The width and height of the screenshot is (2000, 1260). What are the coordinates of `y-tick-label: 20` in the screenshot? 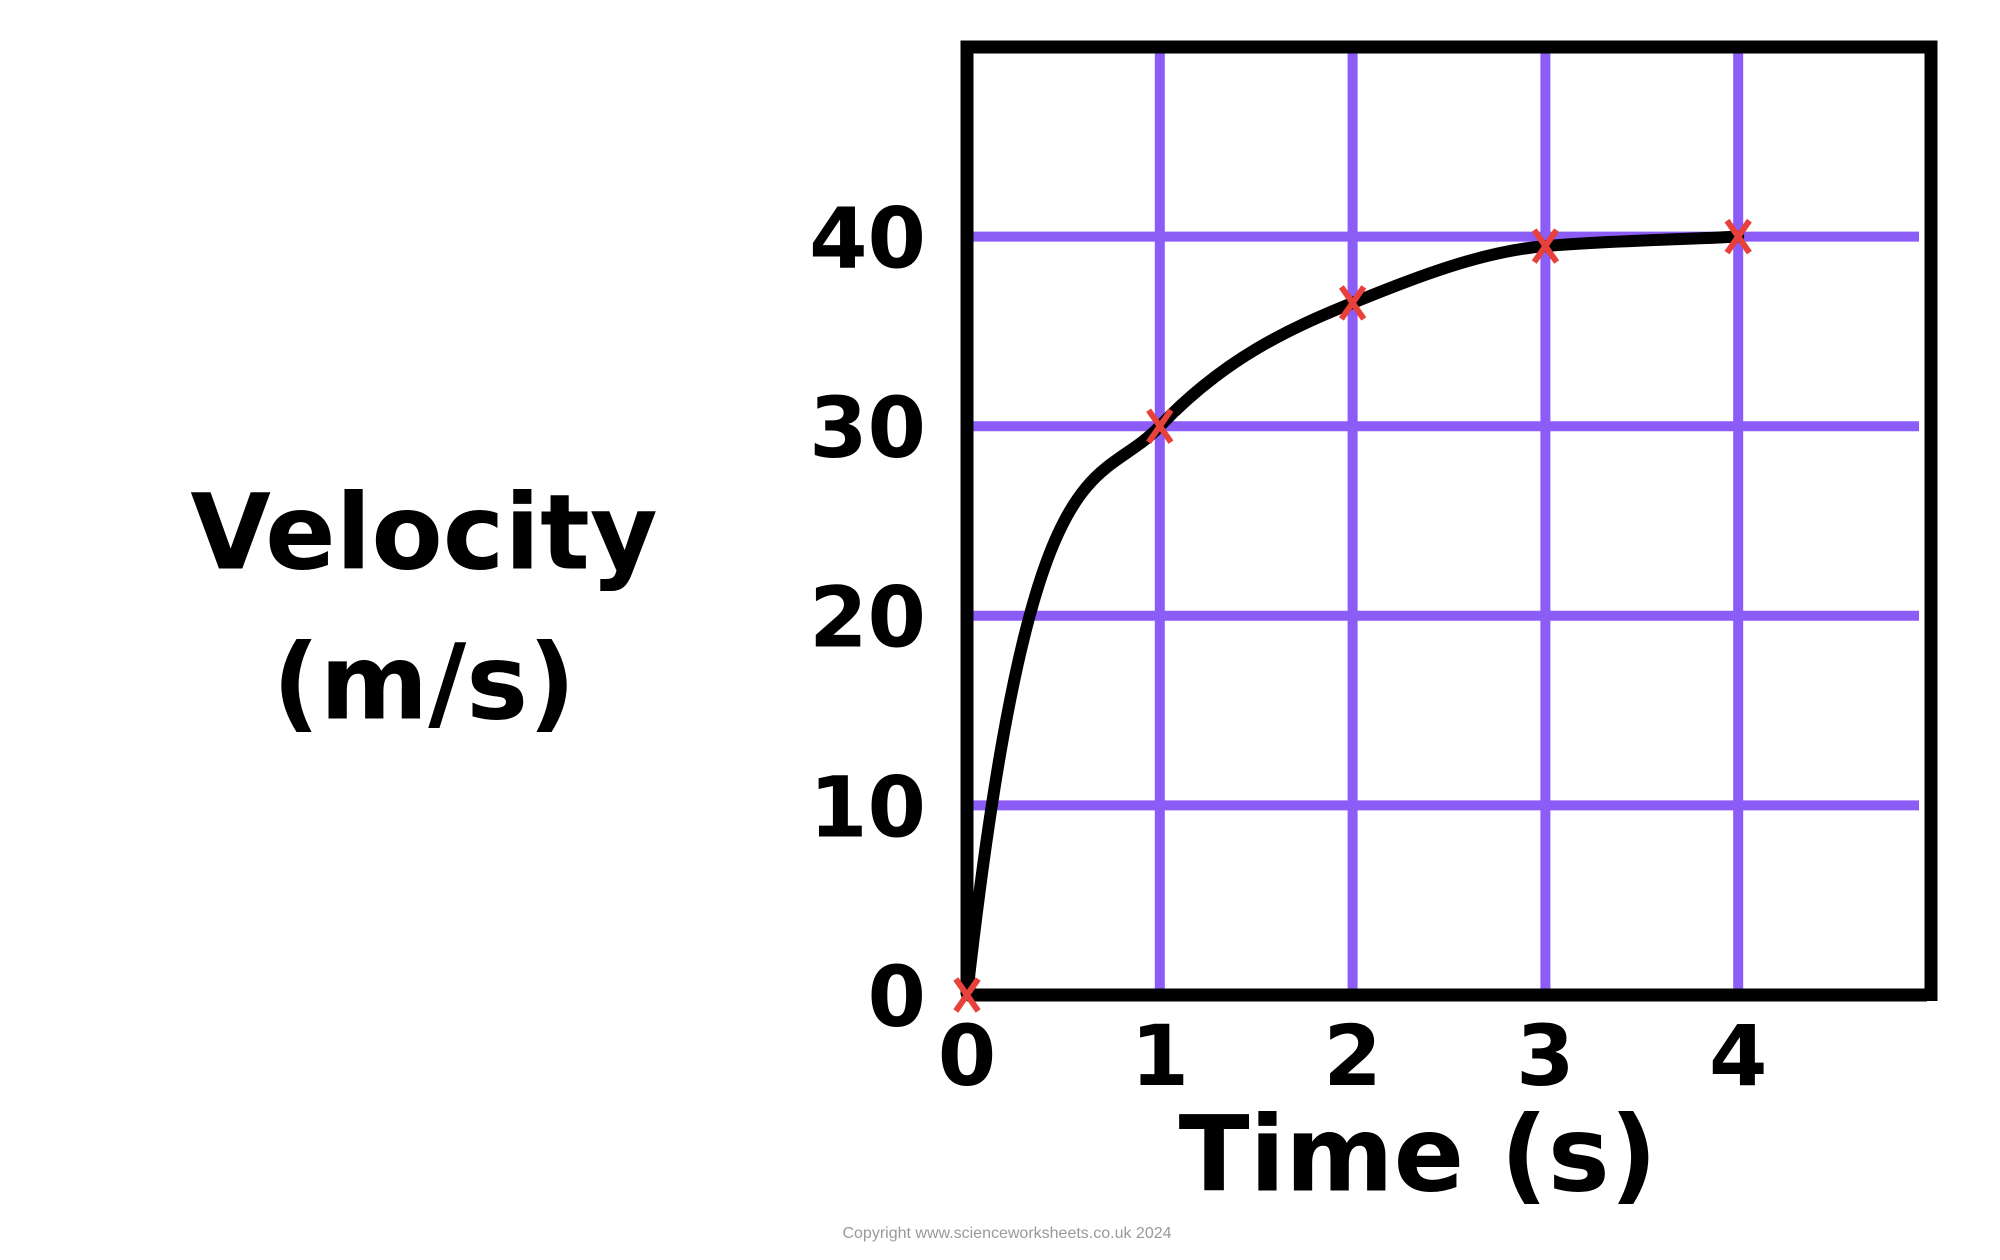 It's located at (867, 618).